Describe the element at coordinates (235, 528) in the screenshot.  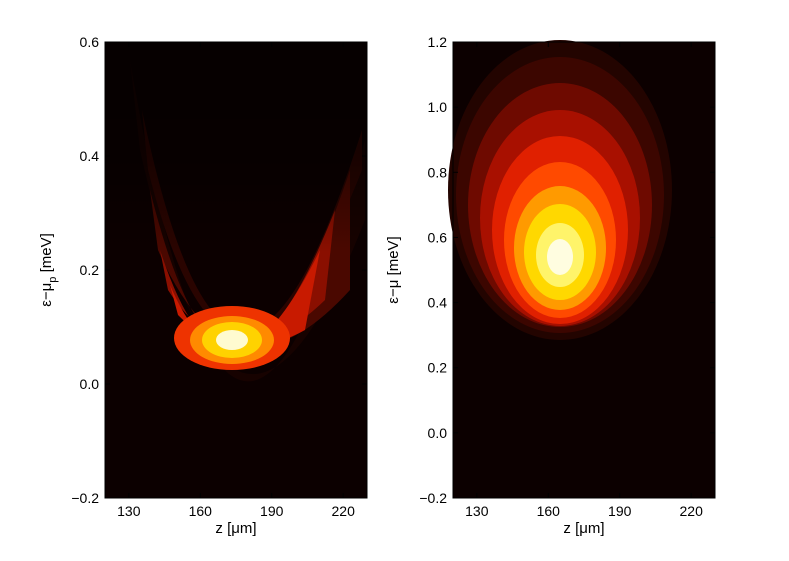
I see `left-x-axis-label: z [μm]` at that location.